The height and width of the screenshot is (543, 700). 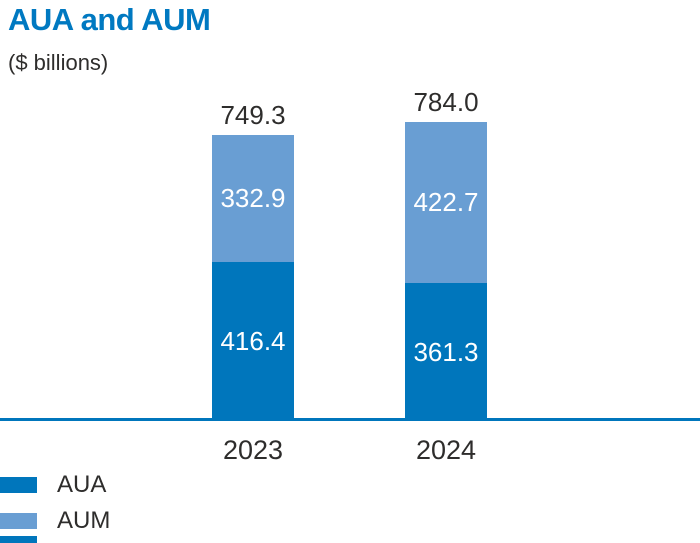 I want to click on segment-aum-2024: 422.7, so click(x=446, y=202).